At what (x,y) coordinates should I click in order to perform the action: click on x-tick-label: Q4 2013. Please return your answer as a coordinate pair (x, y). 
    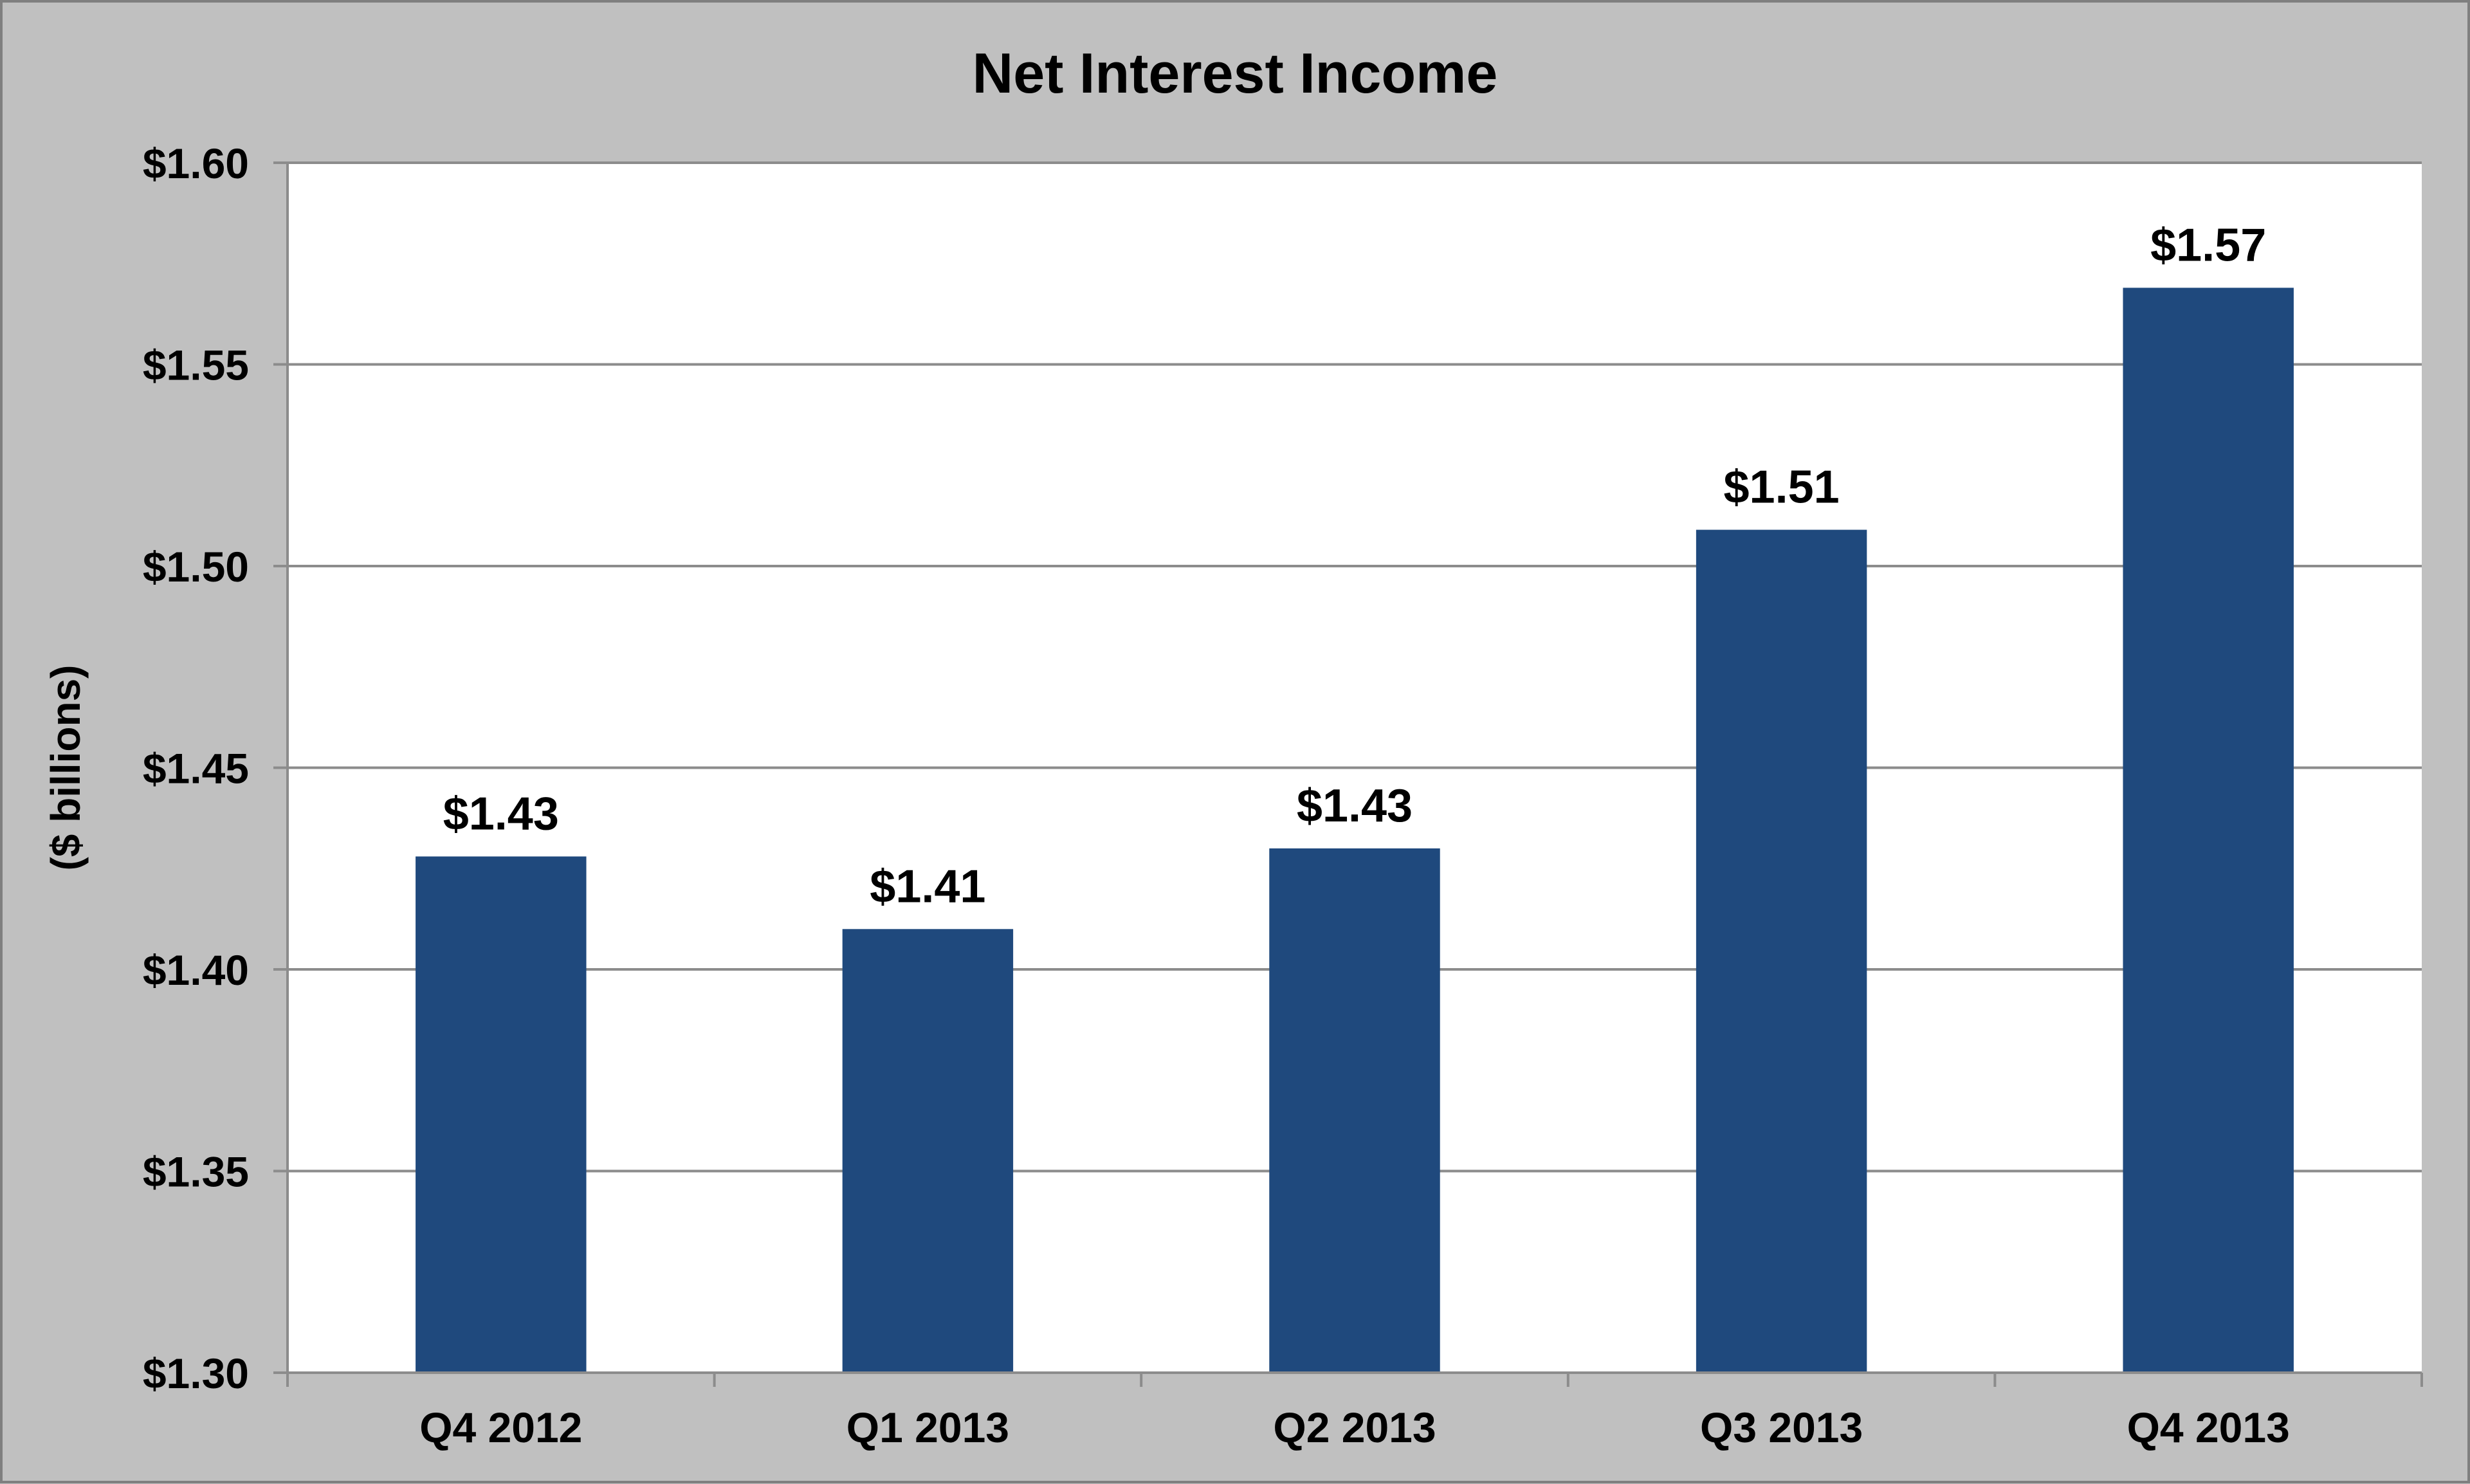
    Looking at the image, I should click on (2208, 1428).